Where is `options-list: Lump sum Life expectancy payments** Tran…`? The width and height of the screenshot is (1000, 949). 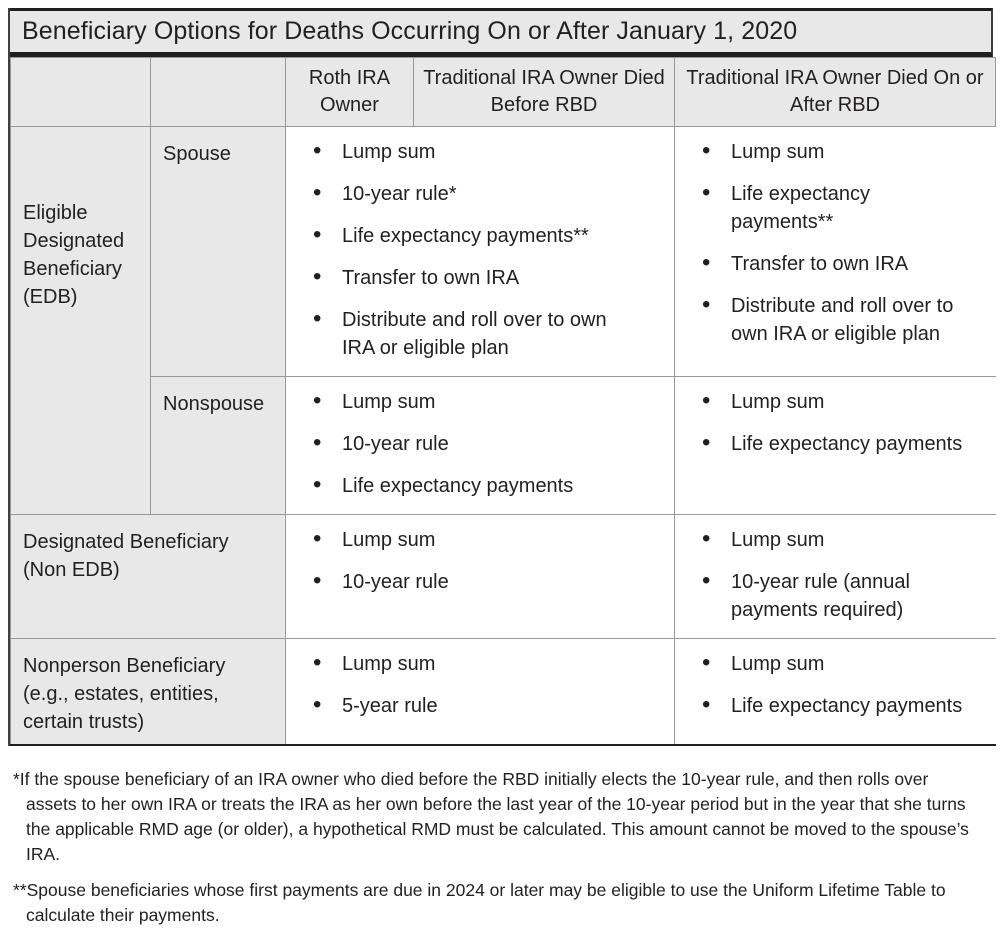 options-list: Lump sum Life expectancy payments** Tran… is located at coordinates (831, 242).